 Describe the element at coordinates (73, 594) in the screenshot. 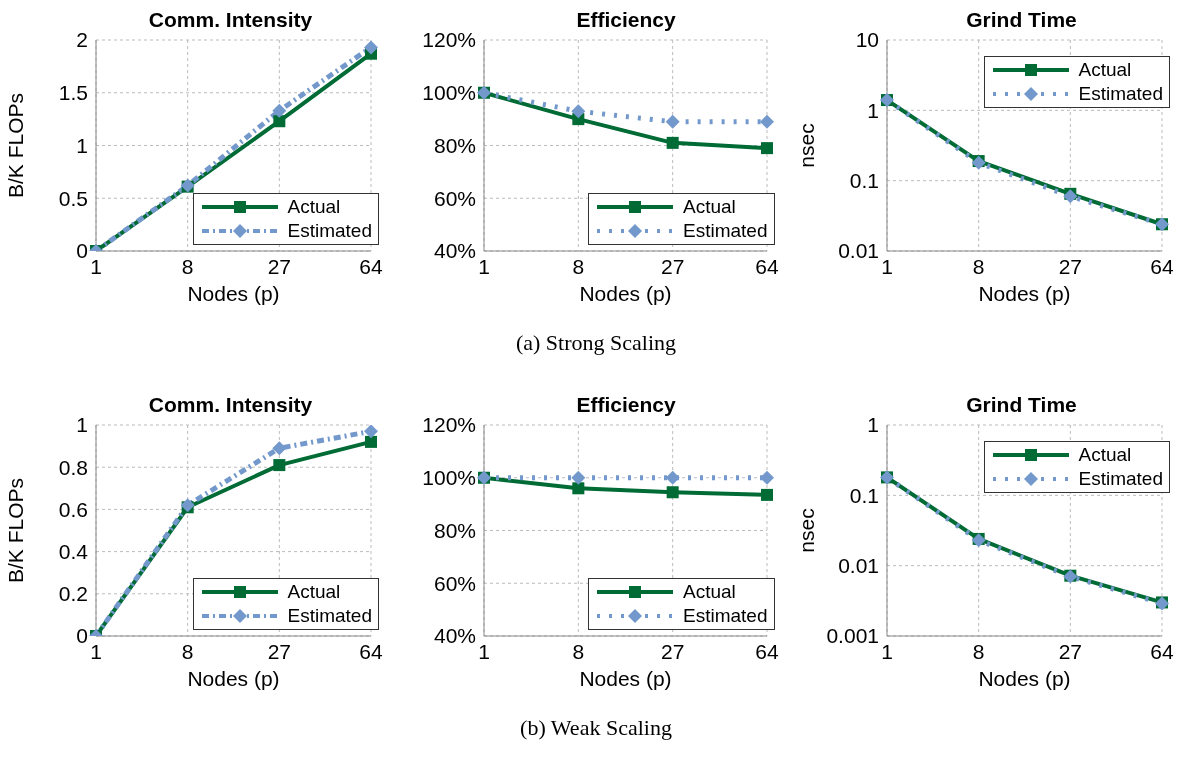

I see `y-tick-label: 0.2` at that location.